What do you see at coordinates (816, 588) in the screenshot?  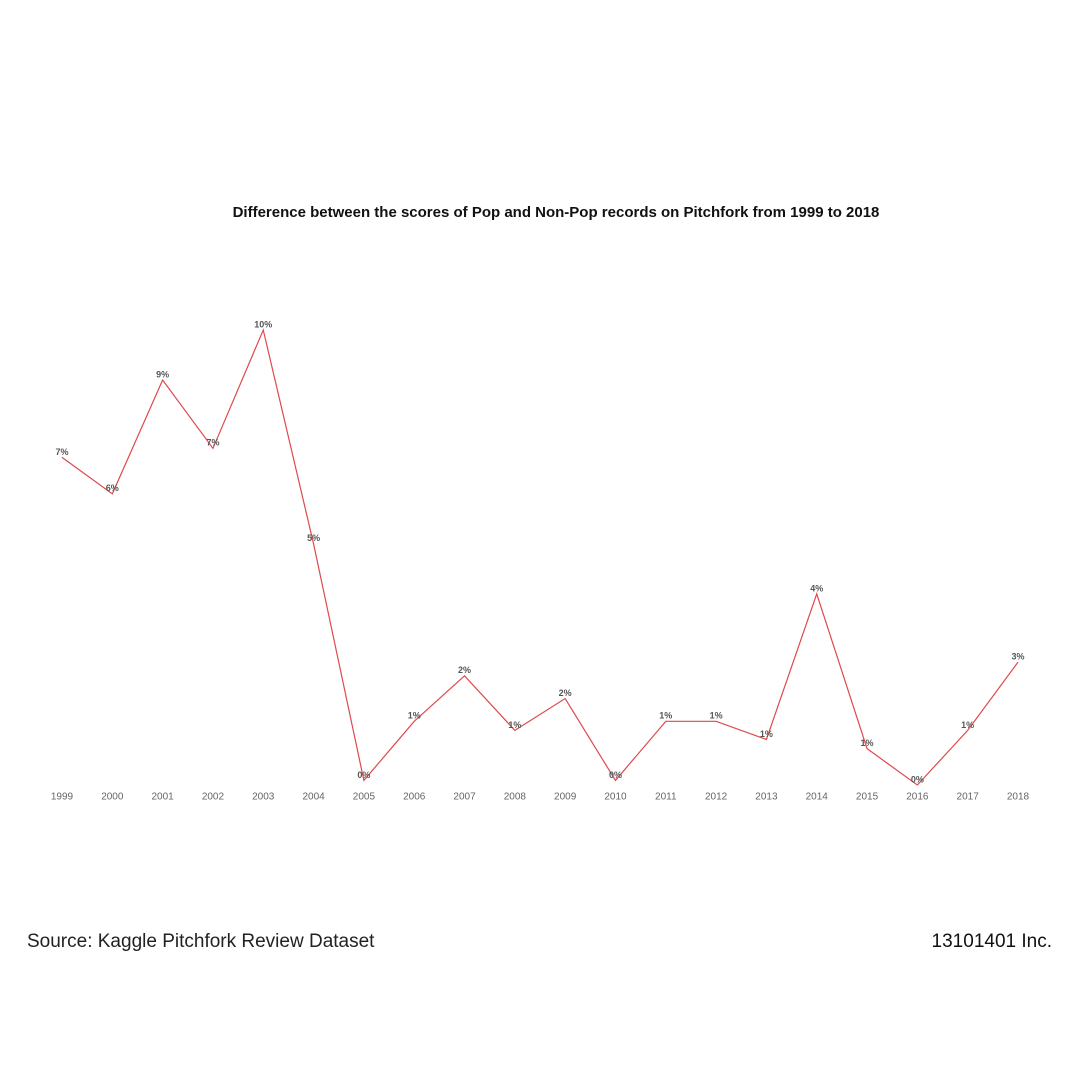 I see `value-label: 4%` at bounding box center [816, 588].